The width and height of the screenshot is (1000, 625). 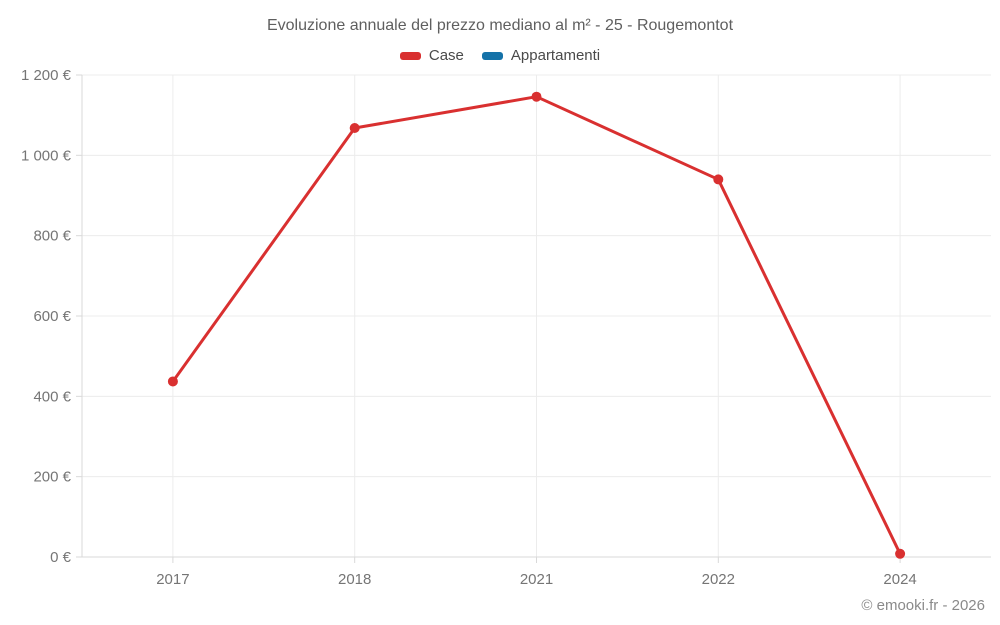 I want to click on case-series-marker-icon, so click(x=410, y=55).